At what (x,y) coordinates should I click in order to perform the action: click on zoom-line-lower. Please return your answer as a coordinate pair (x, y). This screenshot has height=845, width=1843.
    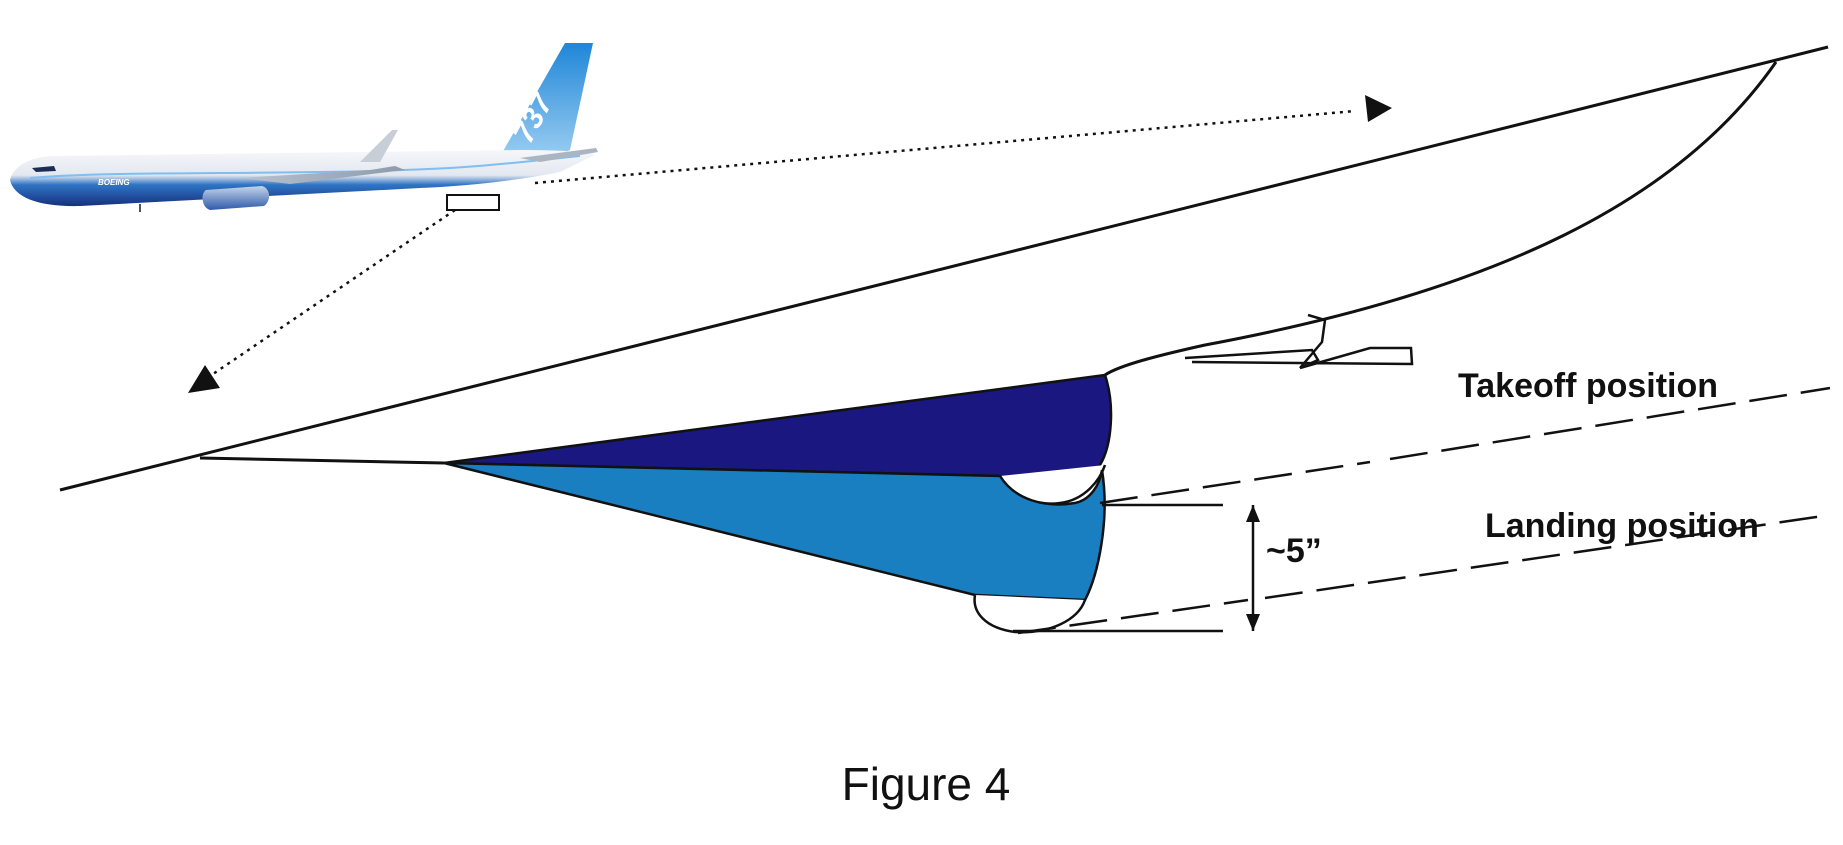
    Looking at the image, I should click on (334, 292).